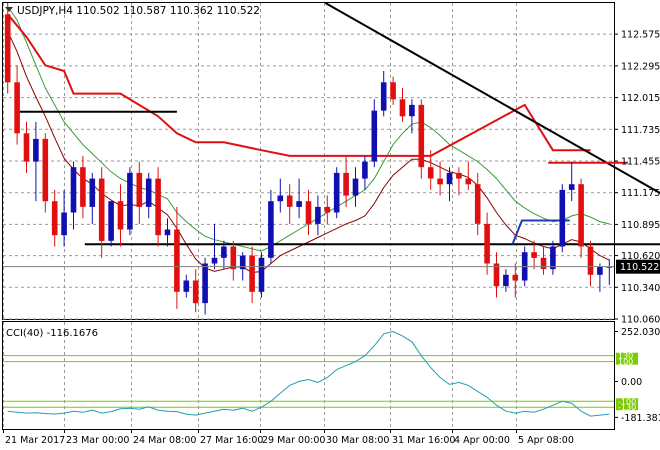  I want to click on cci-level-label: 130, so click(625, 356).